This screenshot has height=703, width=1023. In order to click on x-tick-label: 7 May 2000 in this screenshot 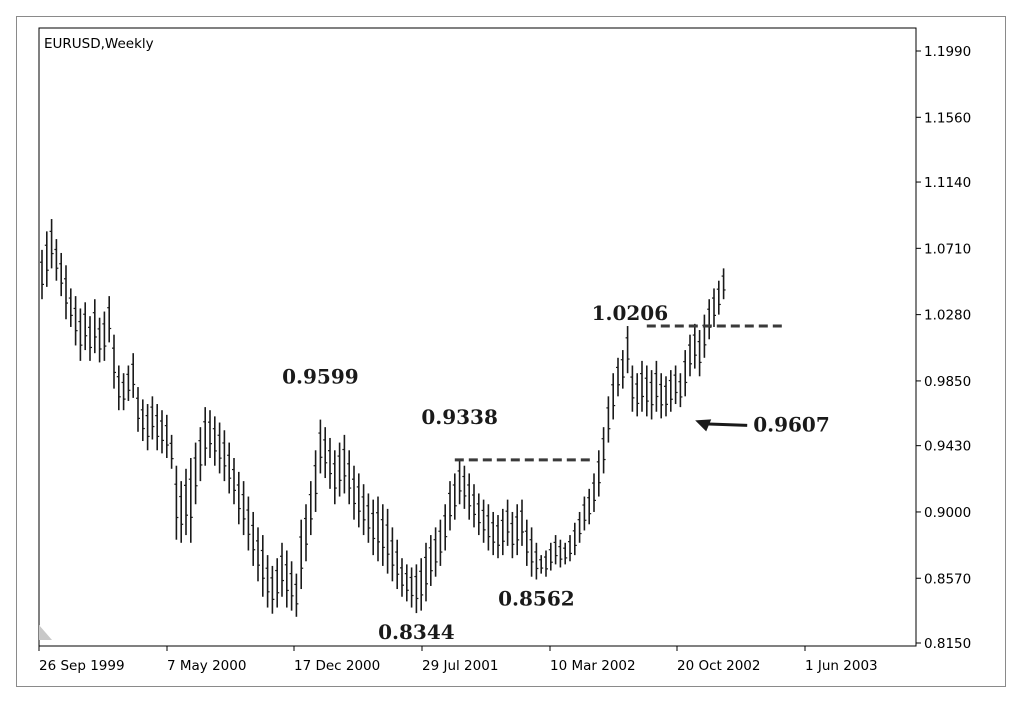, I will do `click(206, 666)`.